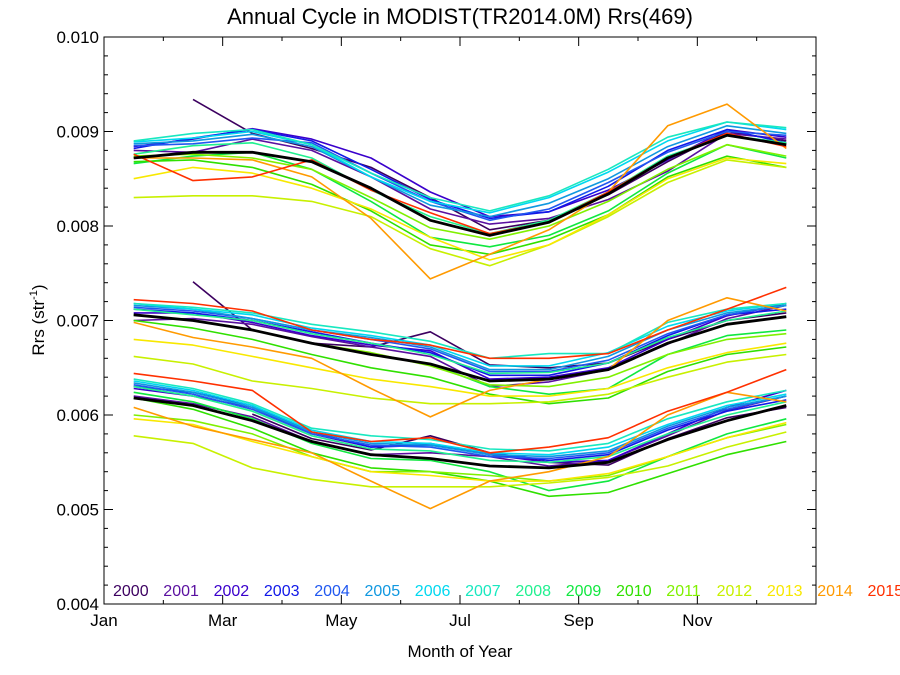 This screenshot has height=675, width=900. What do you see at coordinates (341, 620) in the screenshot?
I see `x-tick-label: May` at bounding box center [341, 620].